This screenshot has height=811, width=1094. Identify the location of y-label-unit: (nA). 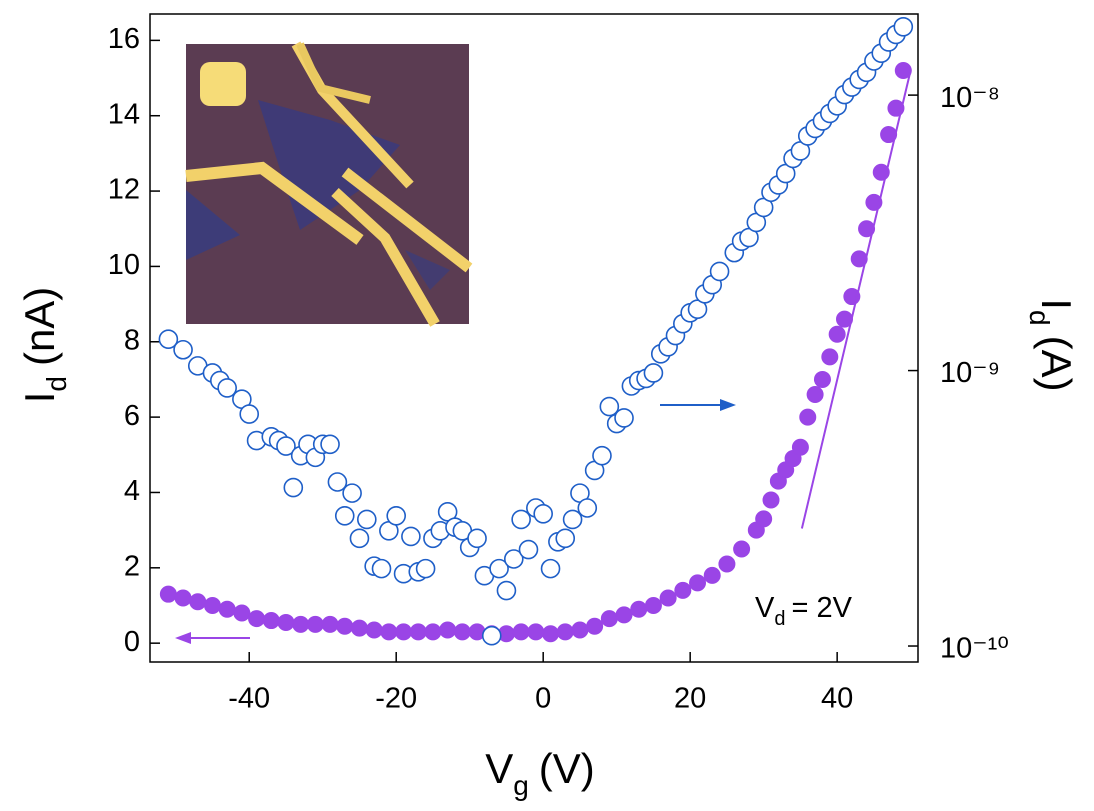
(39, 326).